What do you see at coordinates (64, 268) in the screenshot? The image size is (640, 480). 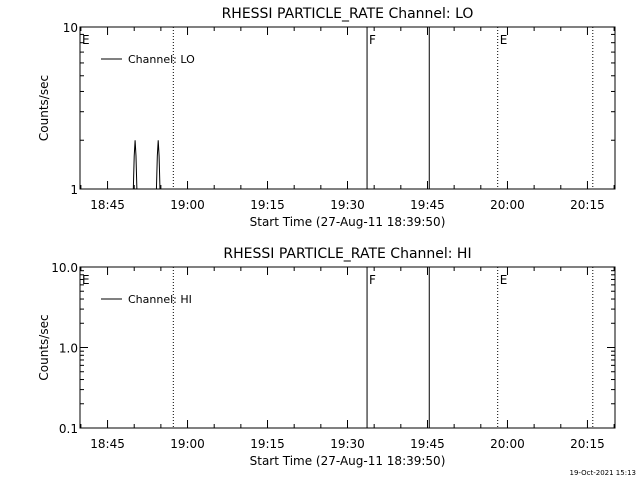 I see `y-tick-label: 10.0` at bounding box center [64, 268].